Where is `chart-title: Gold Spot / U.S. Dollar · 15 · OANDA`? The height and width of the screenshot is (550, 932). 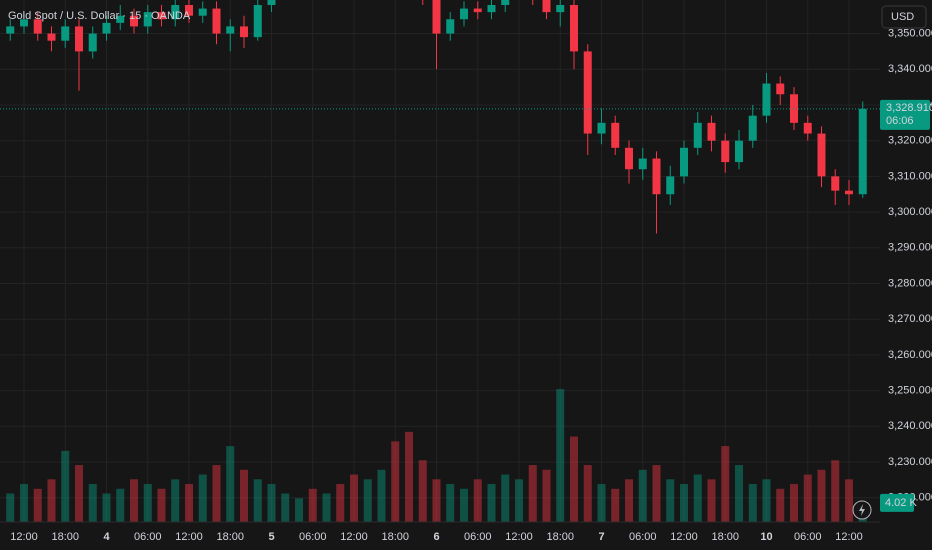 chart-title: Gold Spot / U.S. Dollar · 15 · OANDA is located at coordinates (99, 16).